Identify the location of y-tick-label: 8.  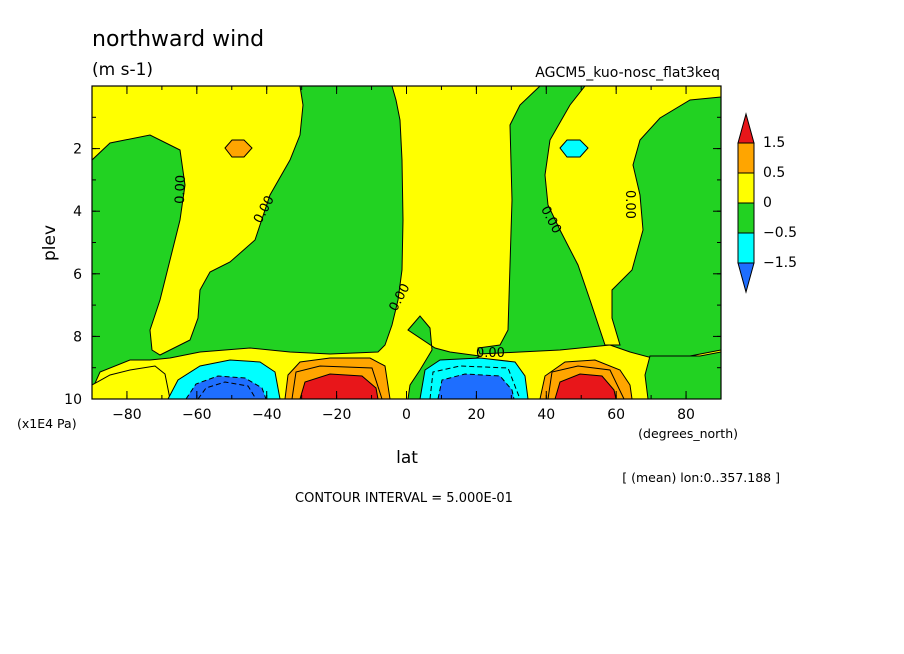
(77, 337).